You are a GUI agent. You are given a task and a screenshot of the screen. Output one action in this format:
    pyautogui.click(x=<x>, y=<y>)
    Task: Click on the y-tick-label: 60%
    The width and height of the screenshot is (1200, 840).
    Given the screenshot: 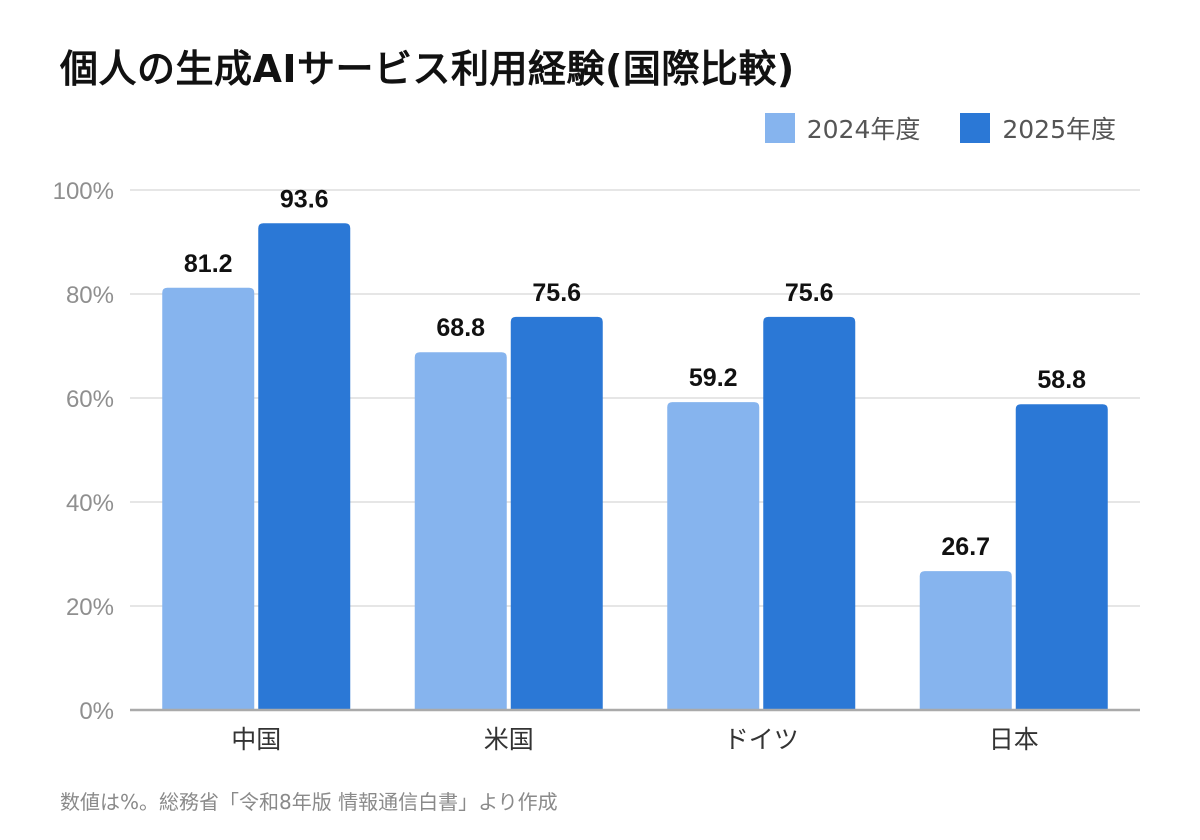 What is the action you would take?
    pyautogui.click(x=90, y=399)
    